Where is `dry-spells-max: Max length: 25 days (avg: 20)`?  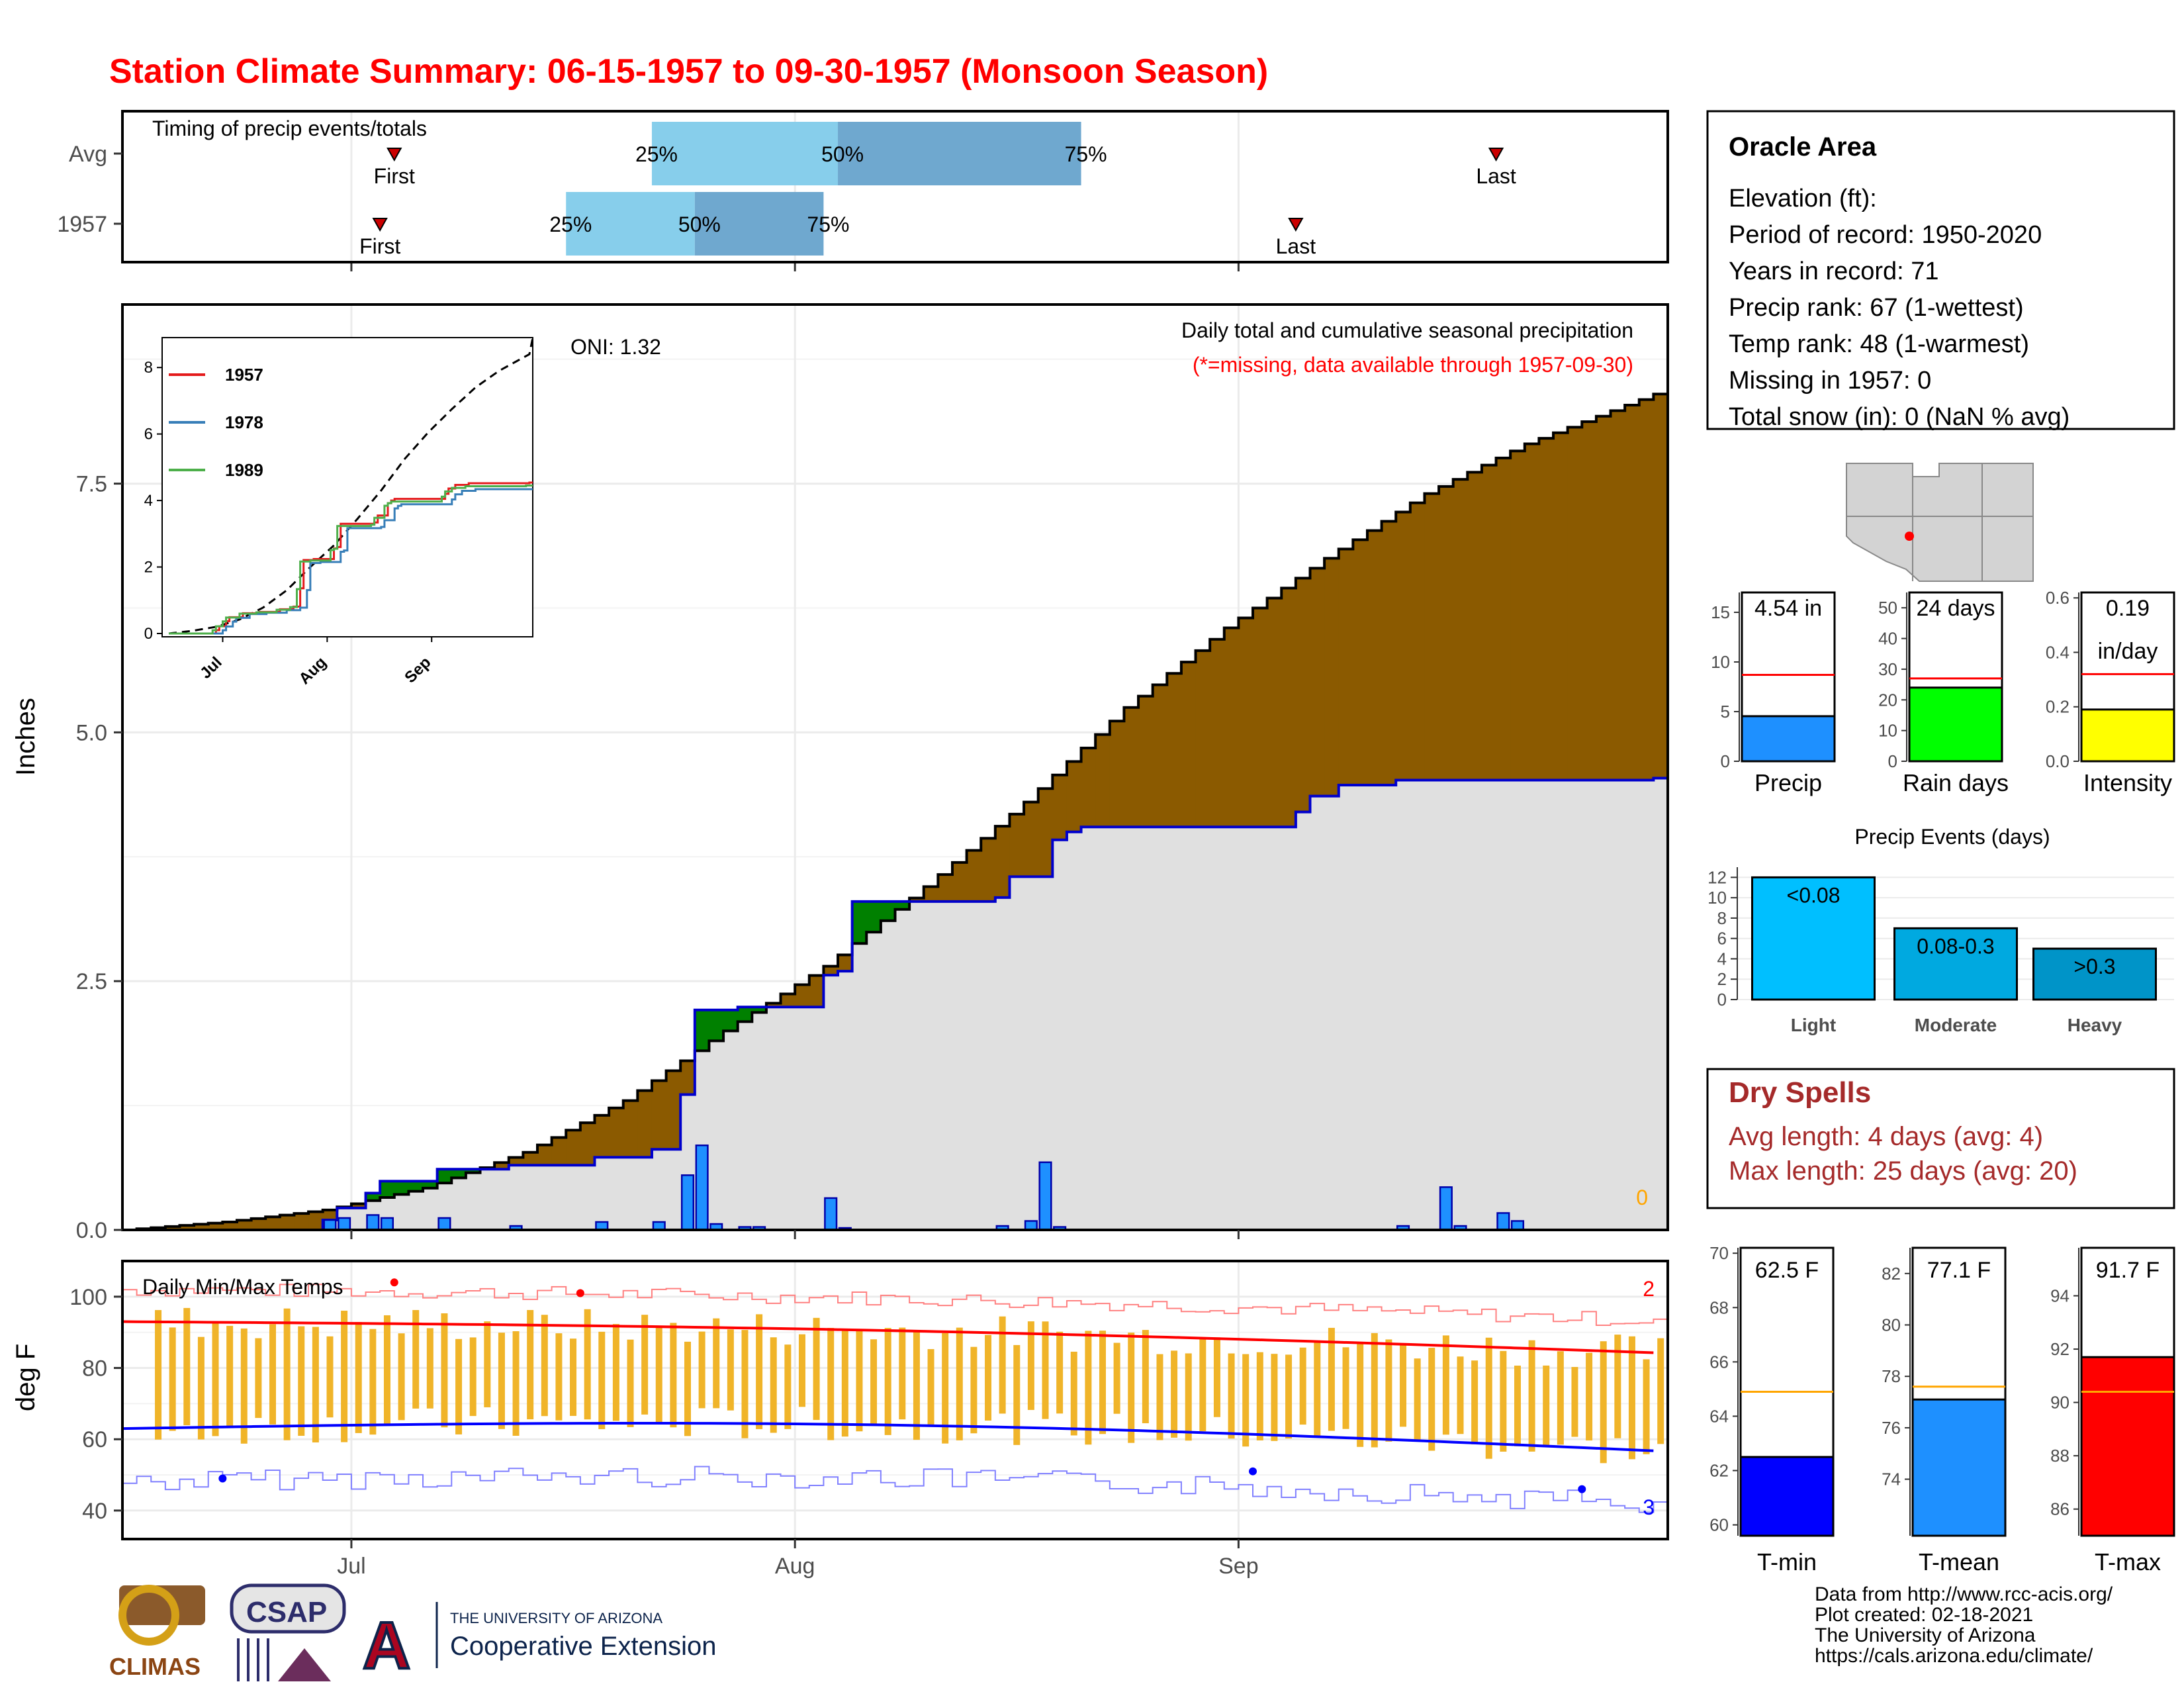
dry-spells-max: Max length: 25 days (avg: 20) is located at coordinates (1903, 1171).